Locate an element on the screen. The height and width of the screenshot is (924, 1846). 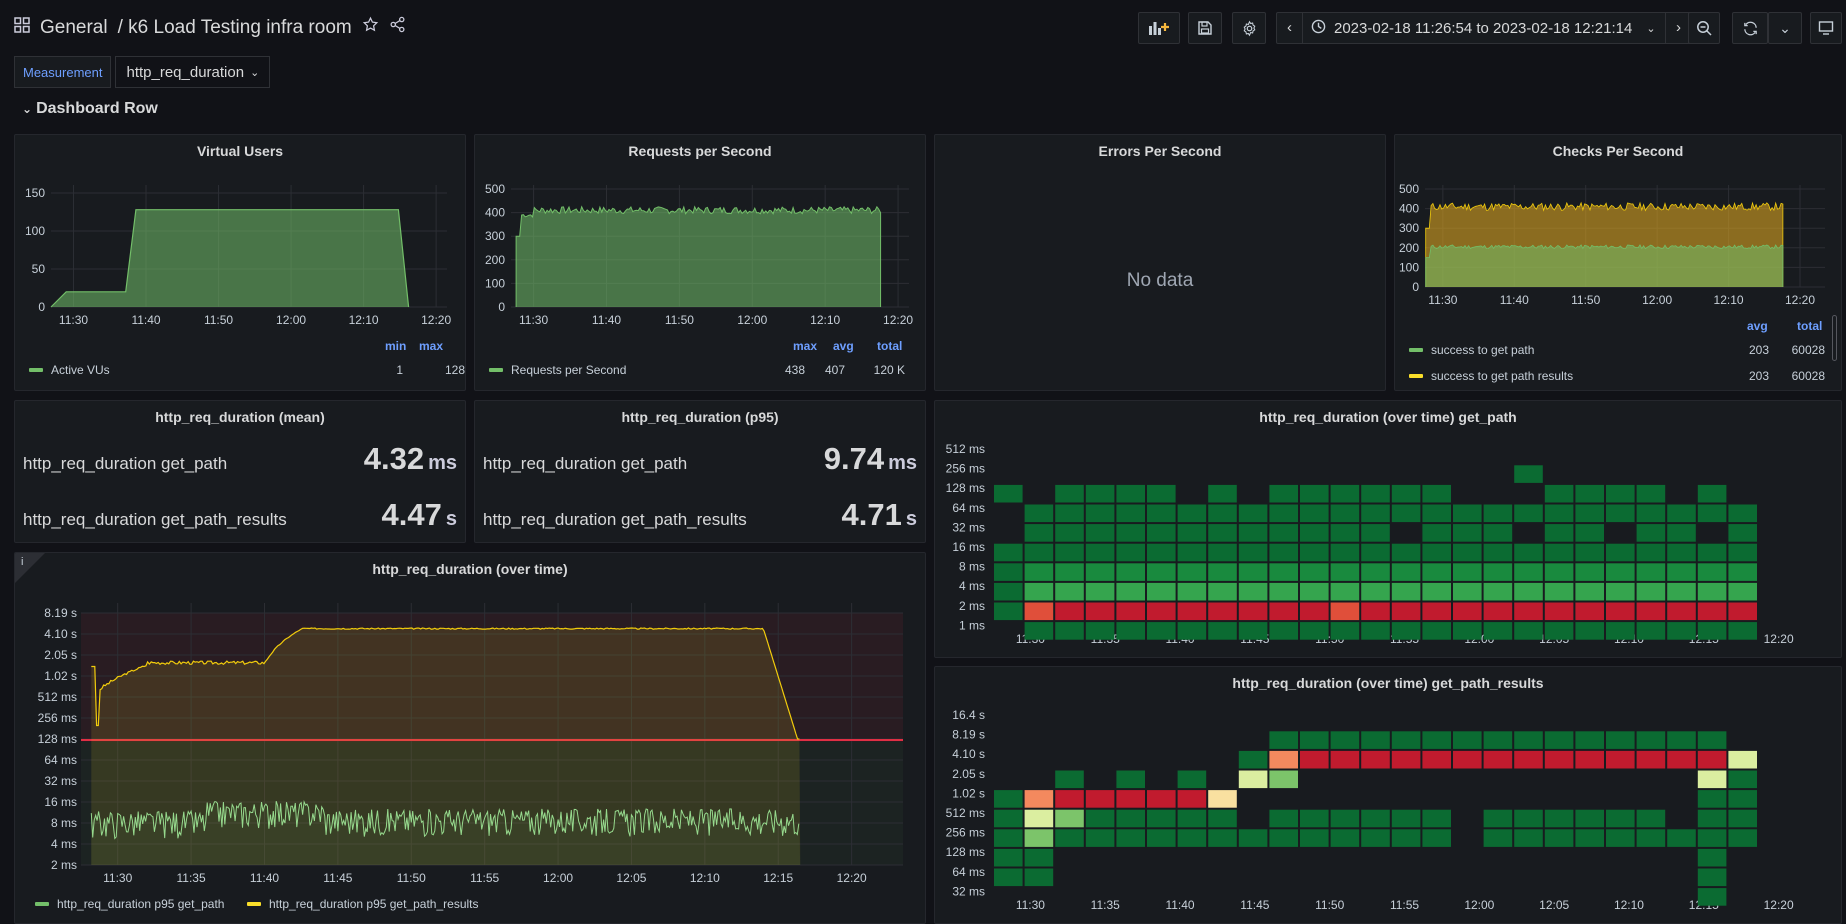
add-panel-button is located at coordinates (1159, 28).